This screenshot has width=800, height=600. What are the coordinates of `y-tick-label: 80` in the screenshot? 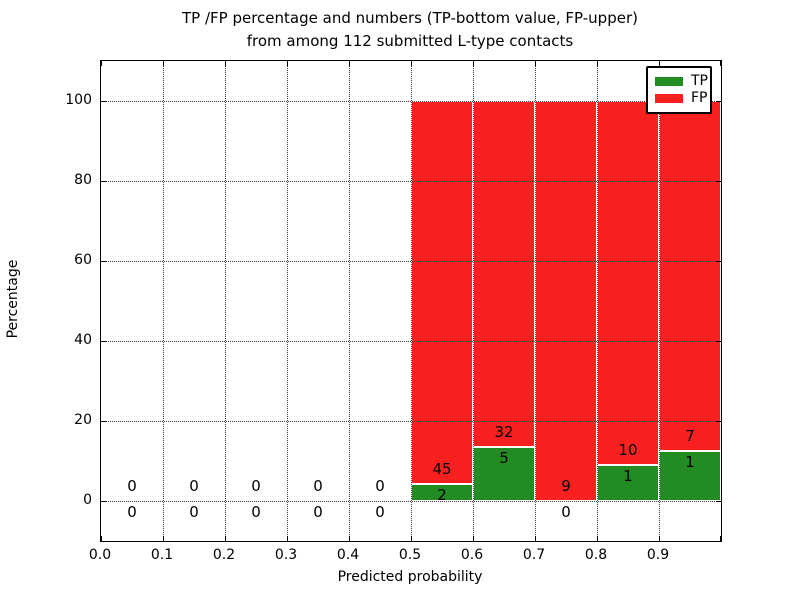 It's located at (83, 180).